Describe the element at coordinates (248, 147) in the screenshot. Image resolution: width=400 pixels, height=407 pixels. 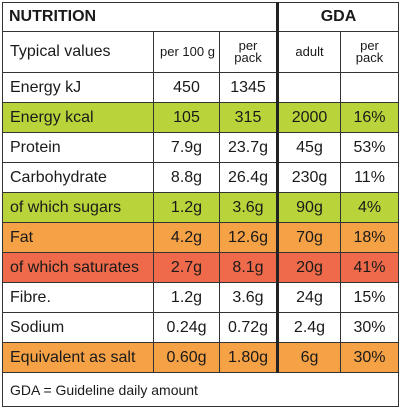
I see `per-pack-value: 23.7g` at that location.